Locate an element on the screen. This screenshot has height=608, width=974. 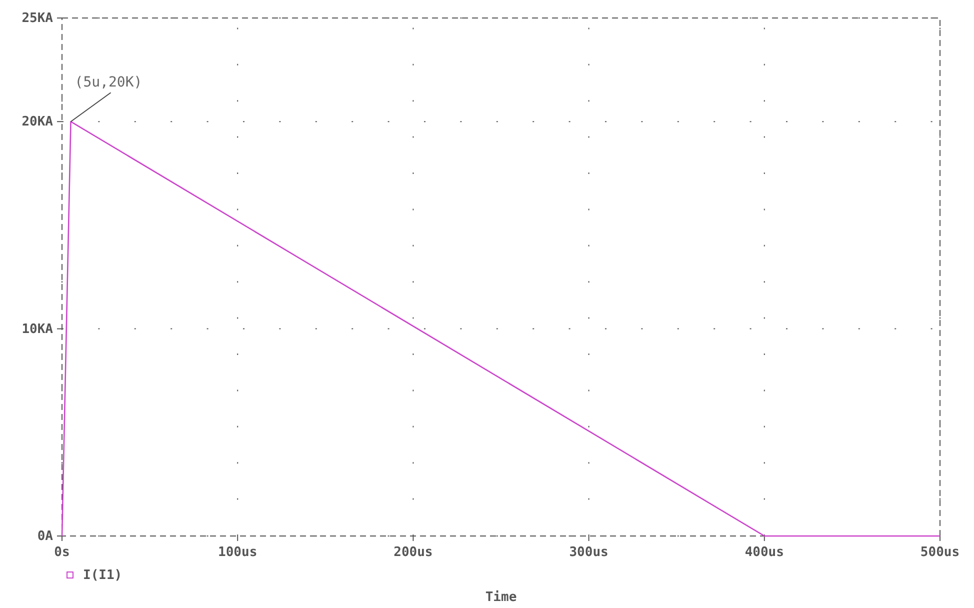
legend-label: I(I1) is located at coordinates (102, 575).